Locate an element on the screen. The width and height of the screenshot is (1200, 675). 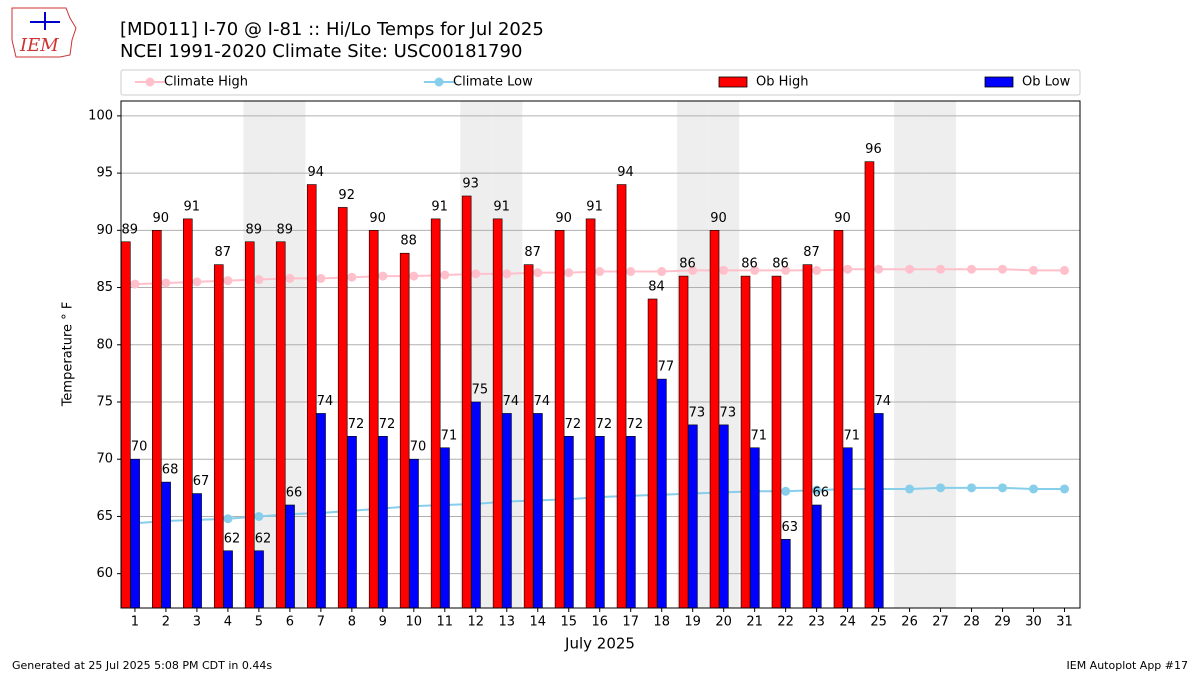
footer-right: IEM Autoplot App #17 is located at coordinates (1128, 665).